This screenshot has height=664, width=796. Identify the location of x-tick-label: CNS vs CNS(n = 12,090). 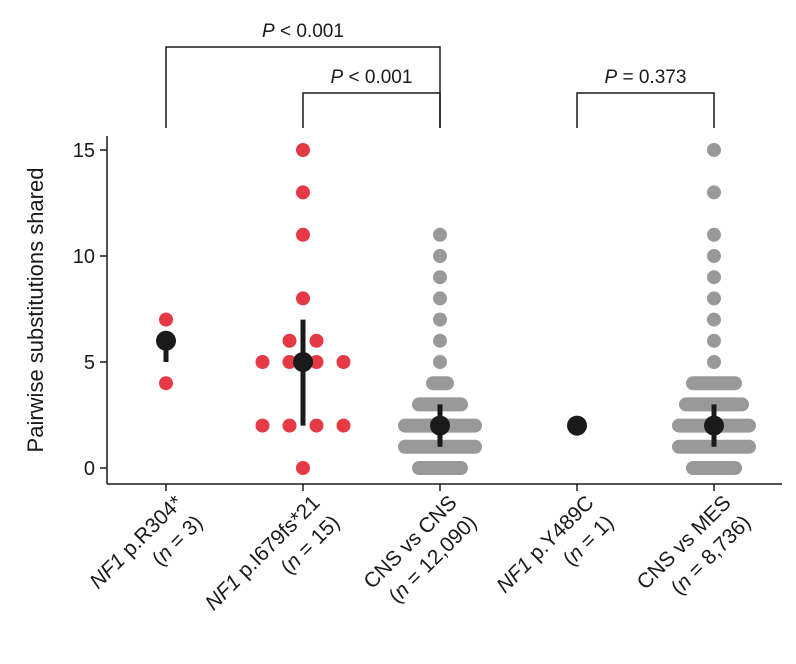
(420, 549).